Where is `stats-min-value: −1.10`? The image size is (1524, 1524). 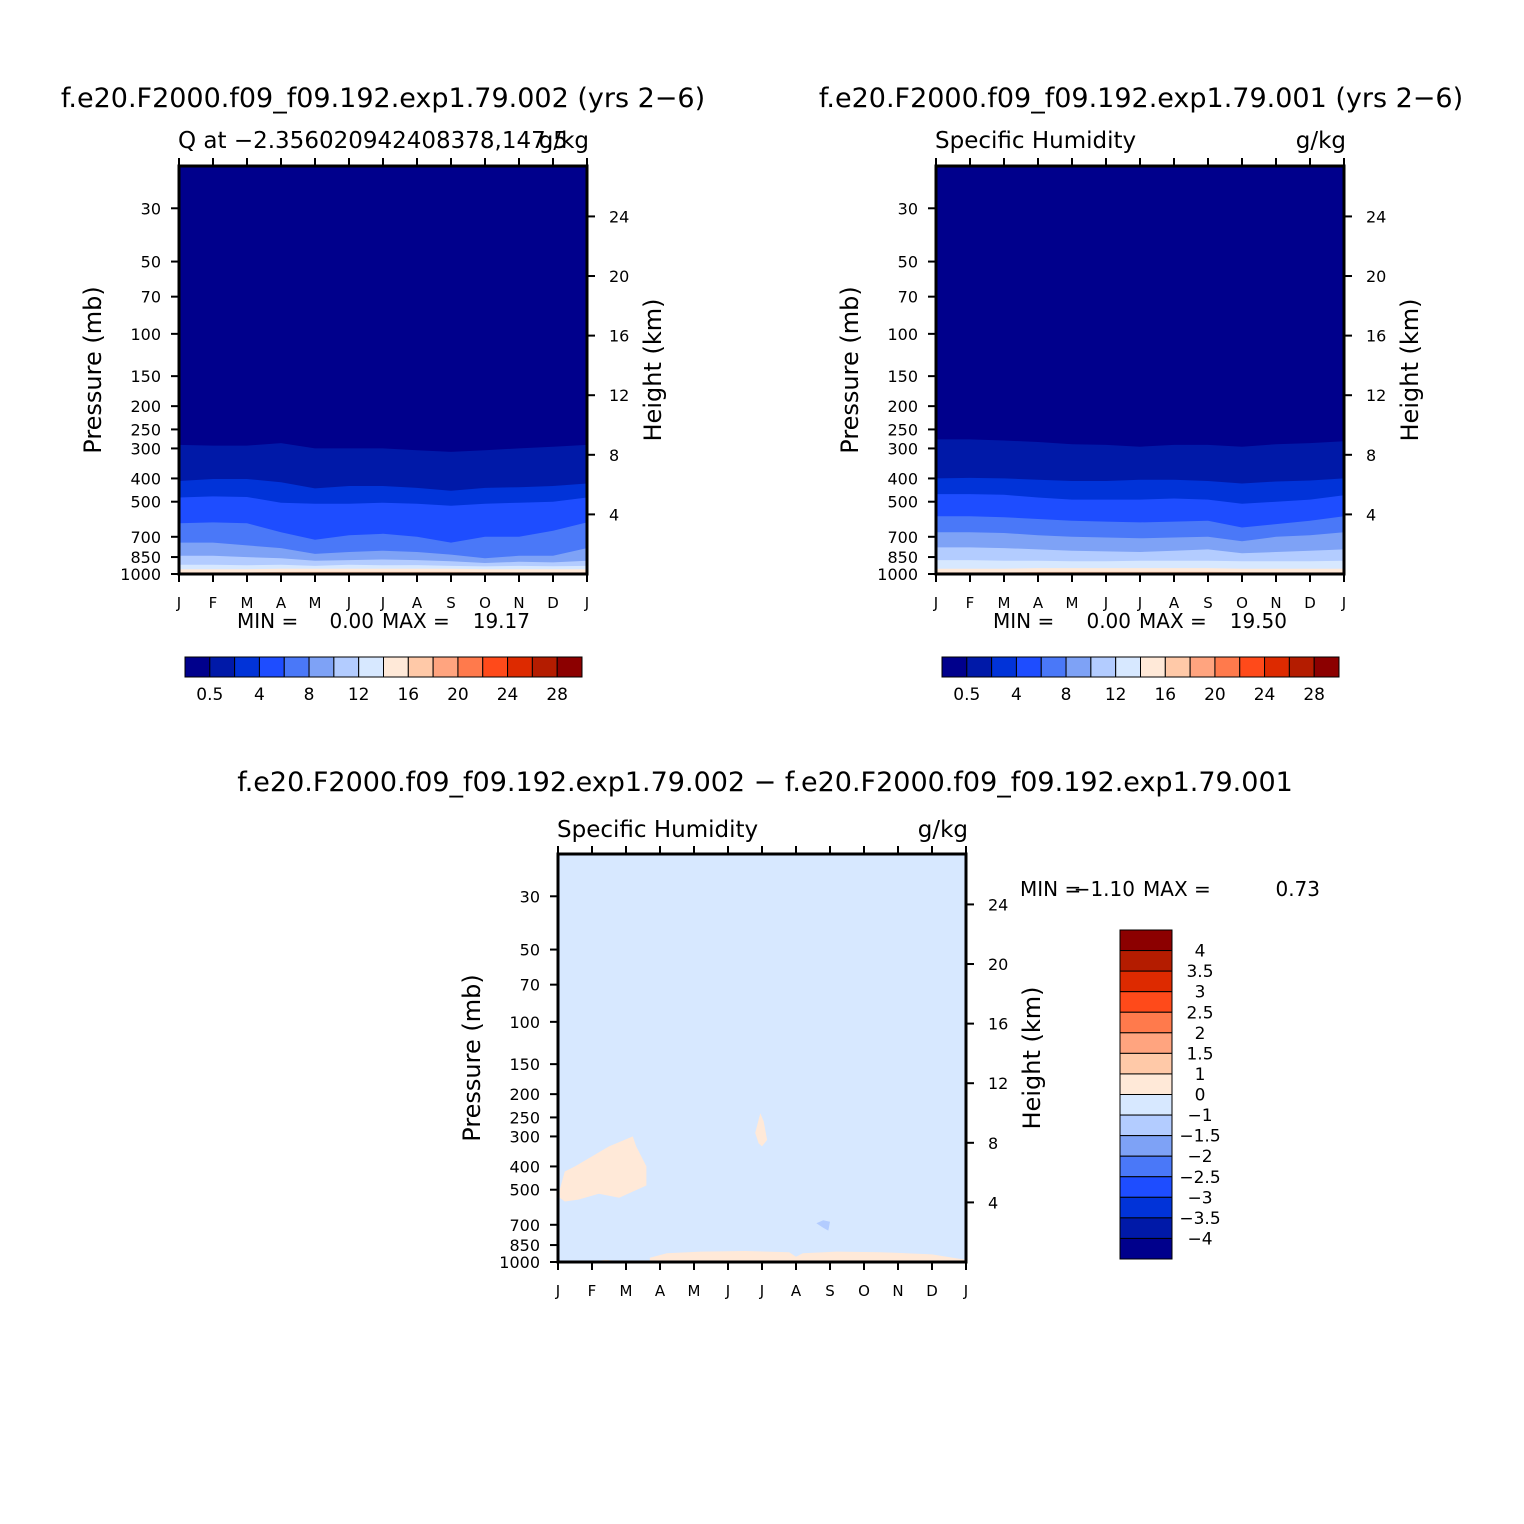
stats-min-value: −1.10 is located at coordinates (1104, 889).